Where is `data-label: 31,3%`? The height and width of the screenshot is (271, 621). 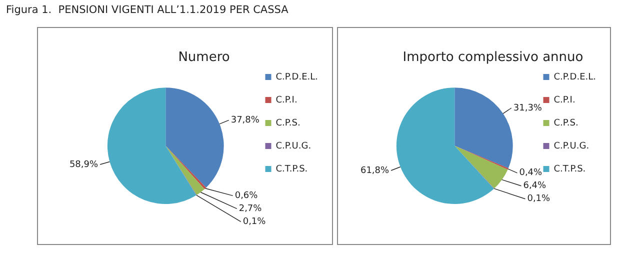
data-label: 31,3% is located at coordinates (527, 108).